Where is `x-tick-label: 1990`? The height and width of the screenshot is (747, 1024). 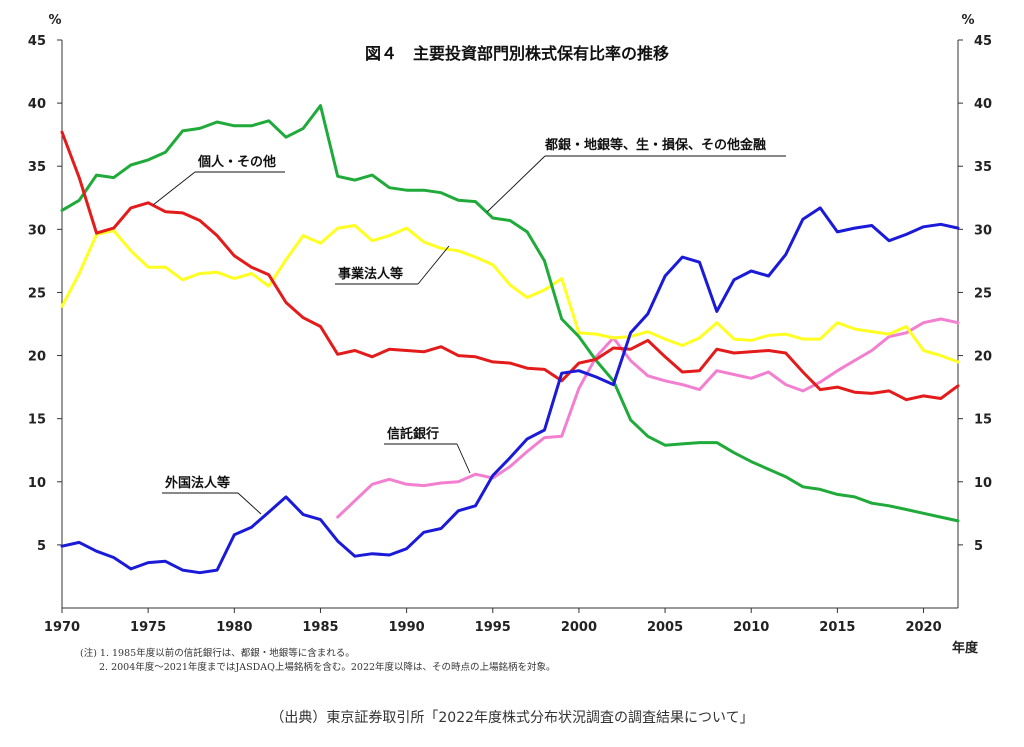 x-tick-label: 1990 is located at coordinates (407, 627).